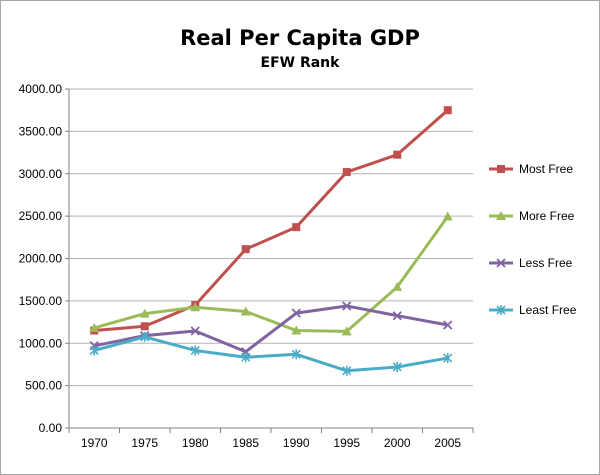 Image resolution: width=600 pixels, height=475 pixels. I want to click on y-tick-label: 2000.00, so click(41, 259).